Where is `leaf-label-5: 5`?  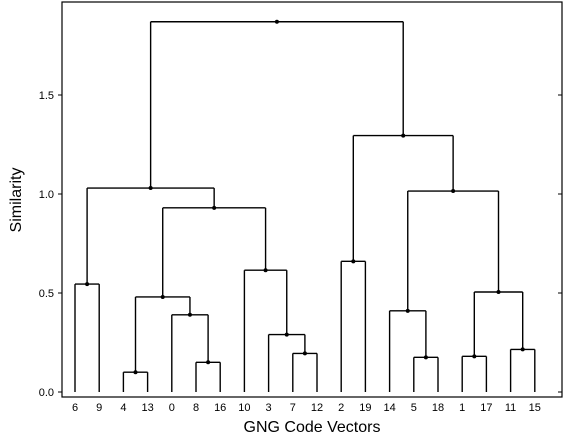
leaf-label-5: 5 is located at coordinates (414, 408).